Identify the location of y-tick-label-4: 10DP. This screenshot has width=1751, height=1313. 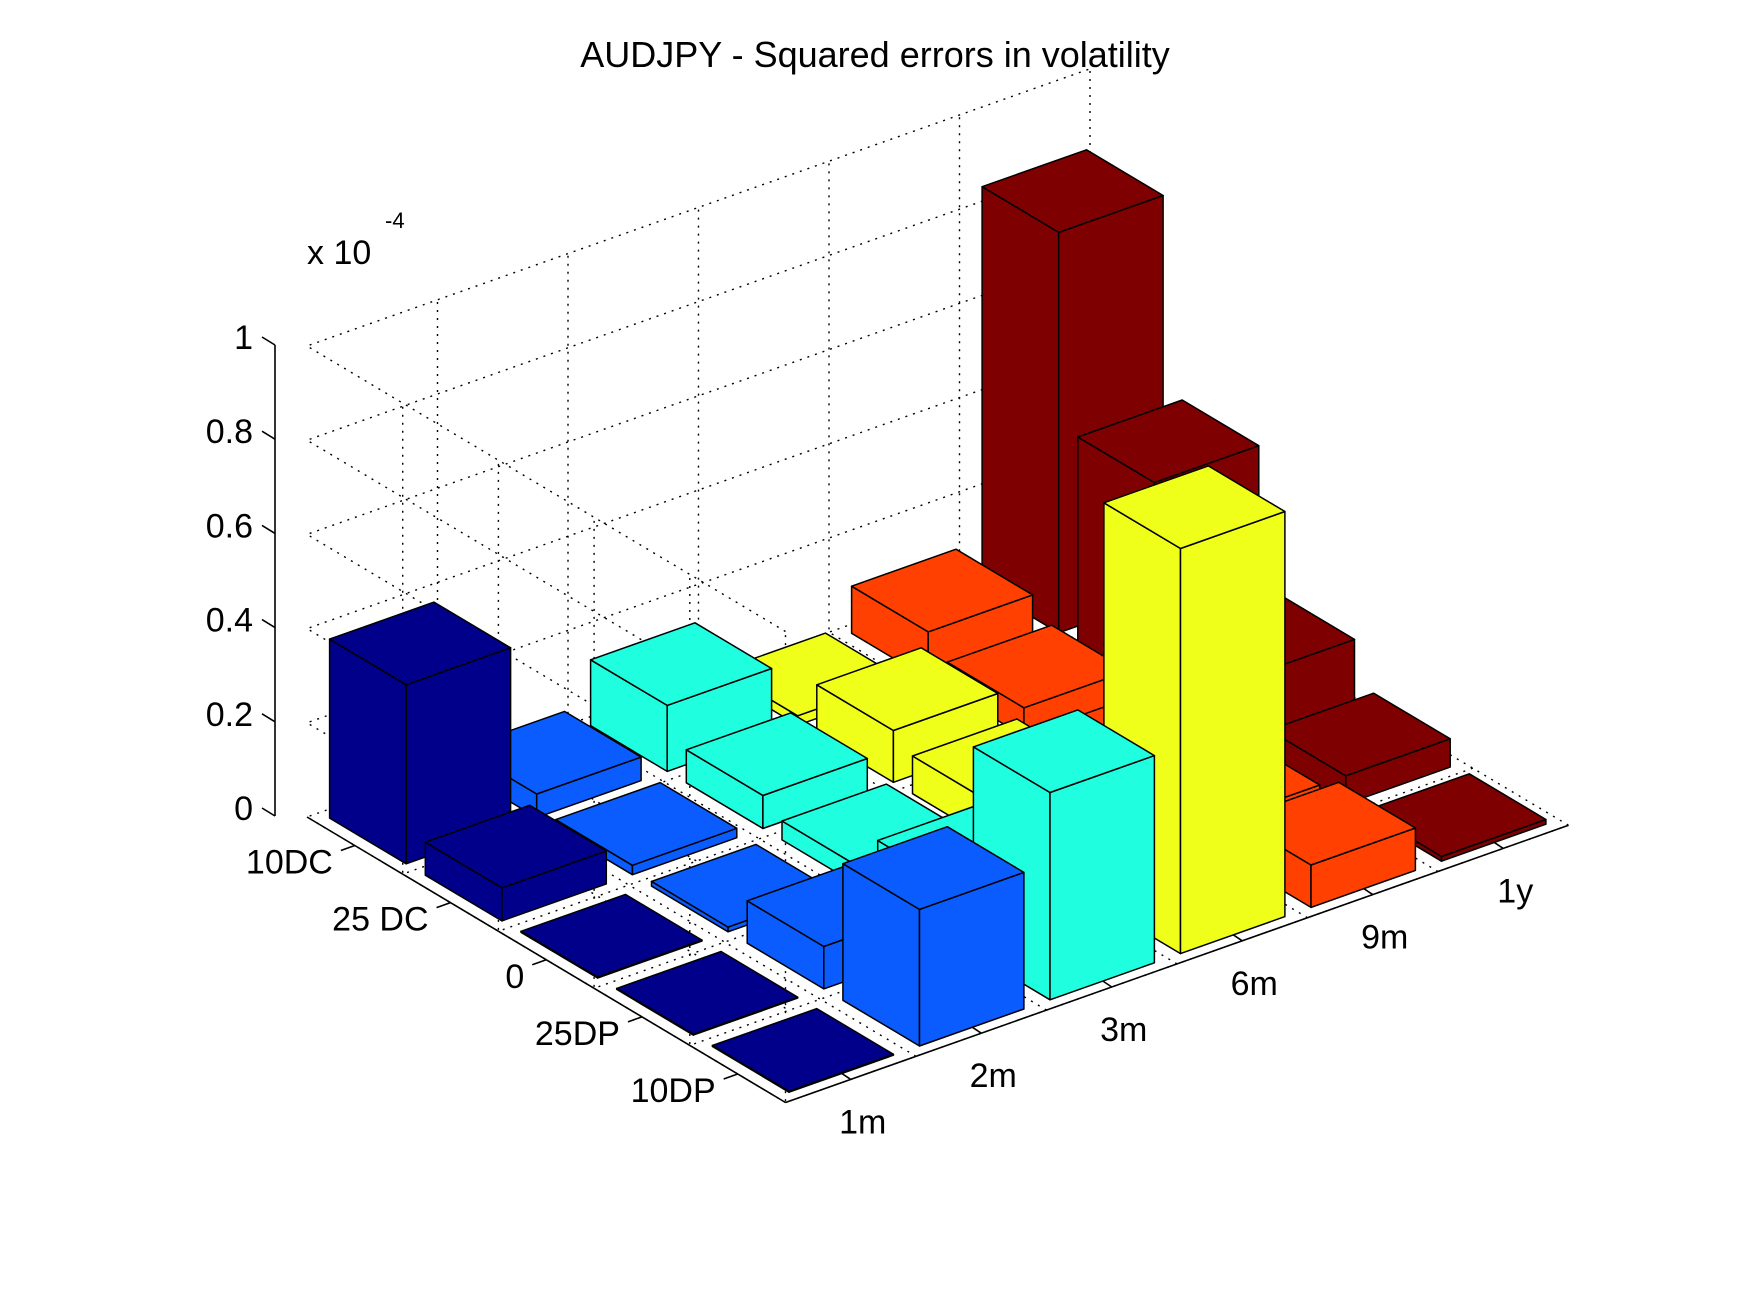
(673, 1091).